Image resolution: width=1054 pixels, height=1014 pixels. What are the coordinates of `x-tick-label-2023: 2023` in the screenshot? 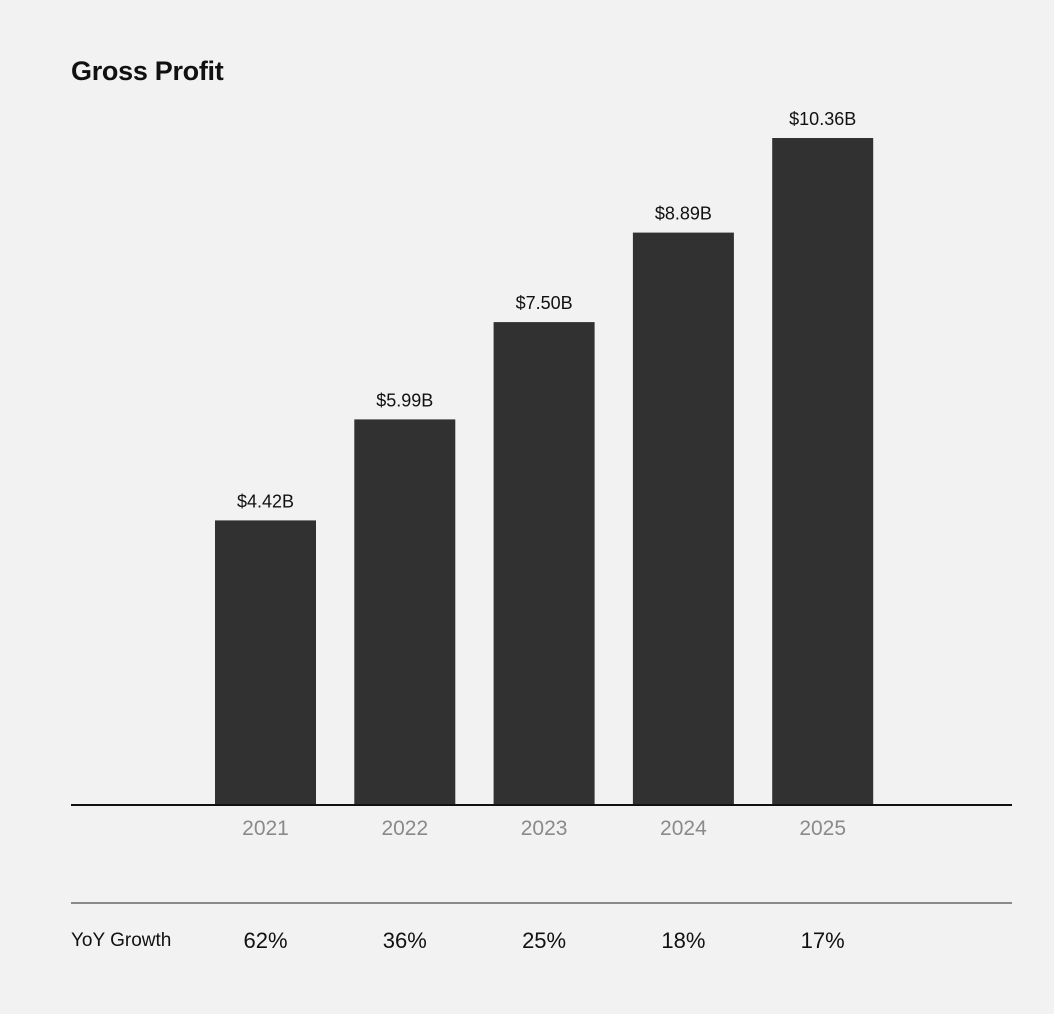 It's located at (544, 828).